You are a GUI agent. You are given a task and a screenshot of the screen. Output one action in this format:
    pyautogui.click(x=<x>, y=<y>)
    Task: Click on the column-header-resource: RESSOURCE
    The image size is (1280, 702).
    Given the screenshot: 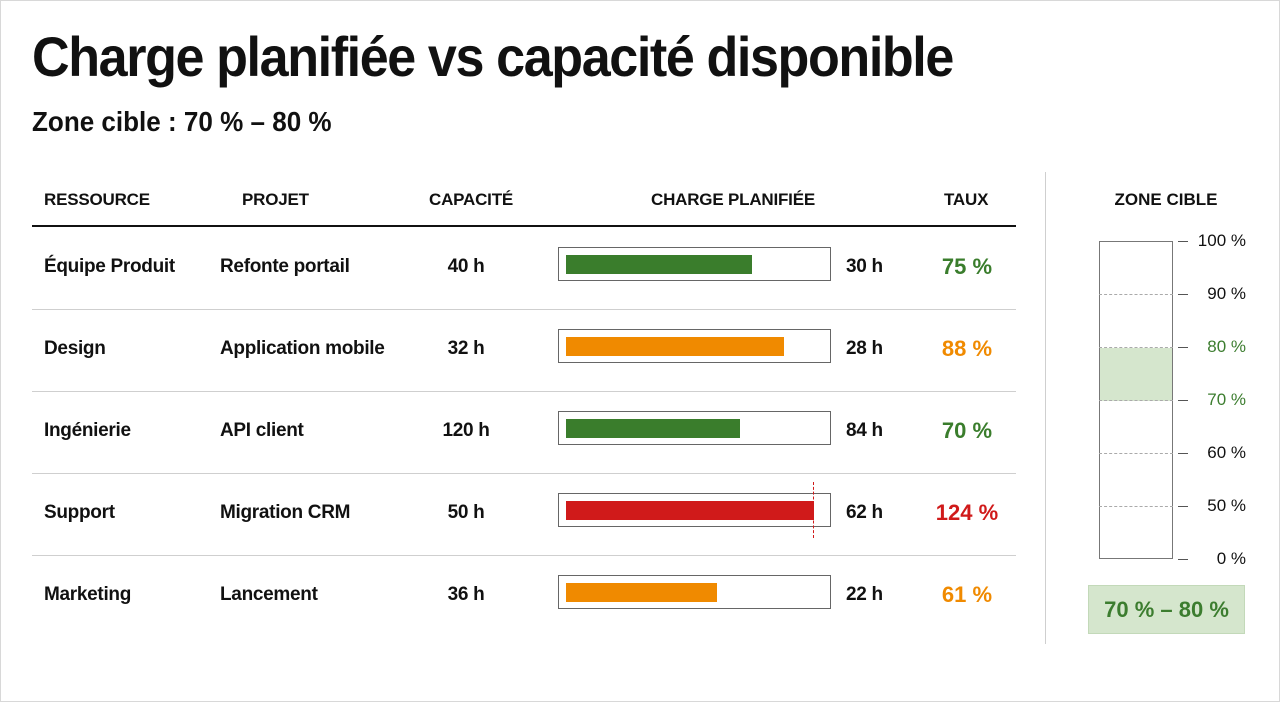 What is the action you would take?
    pyautogui.click(x=97, y=199)
    